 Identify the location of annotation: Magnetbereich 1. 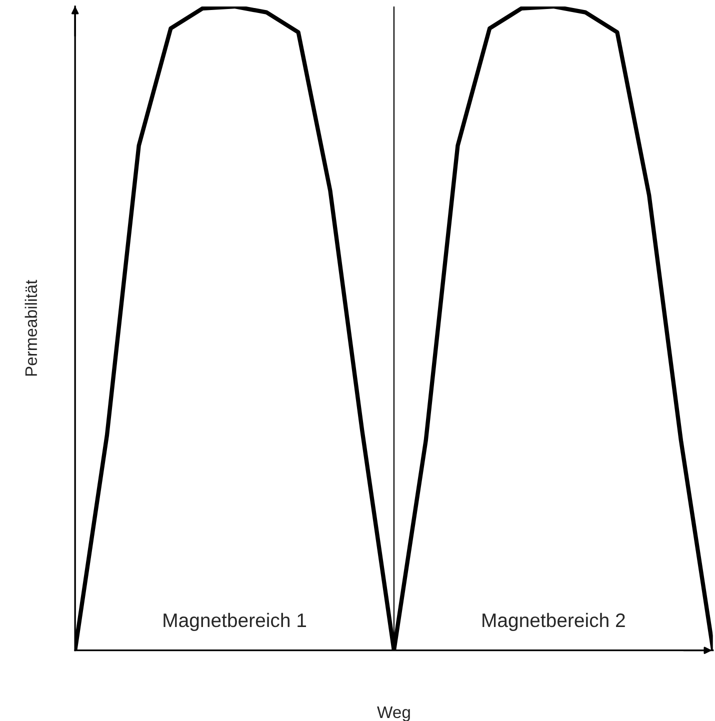
(235, 622).